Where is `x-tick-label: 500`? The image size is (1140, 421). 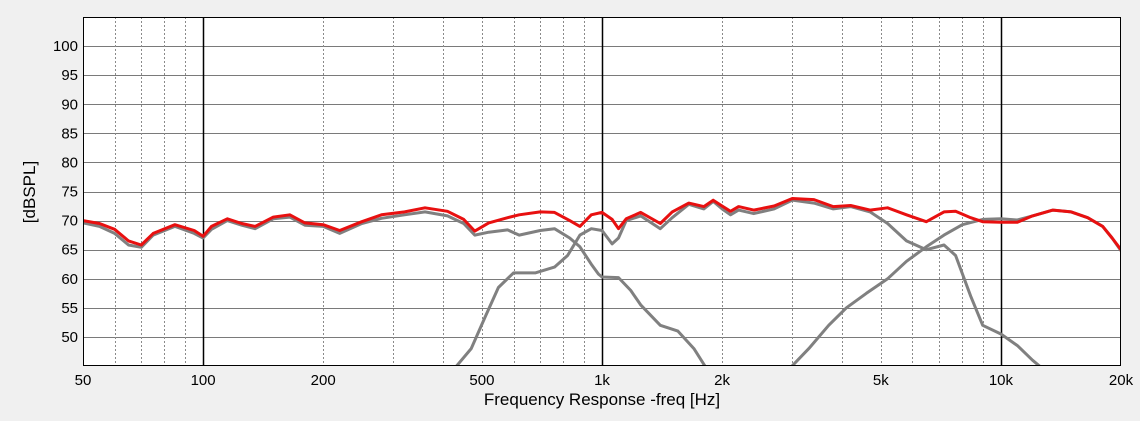
x-tick-label: 500 is located at coordinates (481, 380).